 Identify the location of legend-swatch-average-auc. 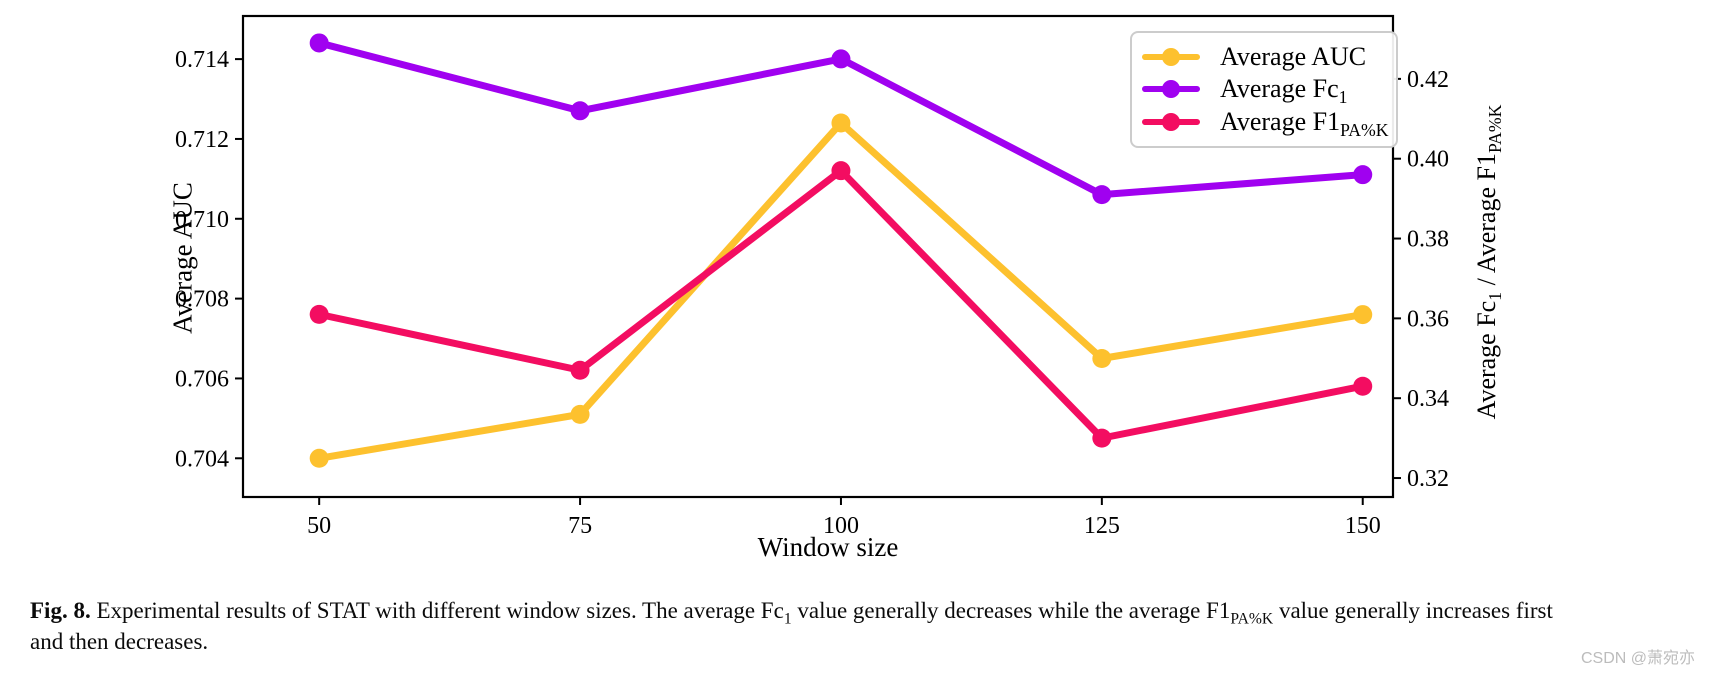
(1171, 57).